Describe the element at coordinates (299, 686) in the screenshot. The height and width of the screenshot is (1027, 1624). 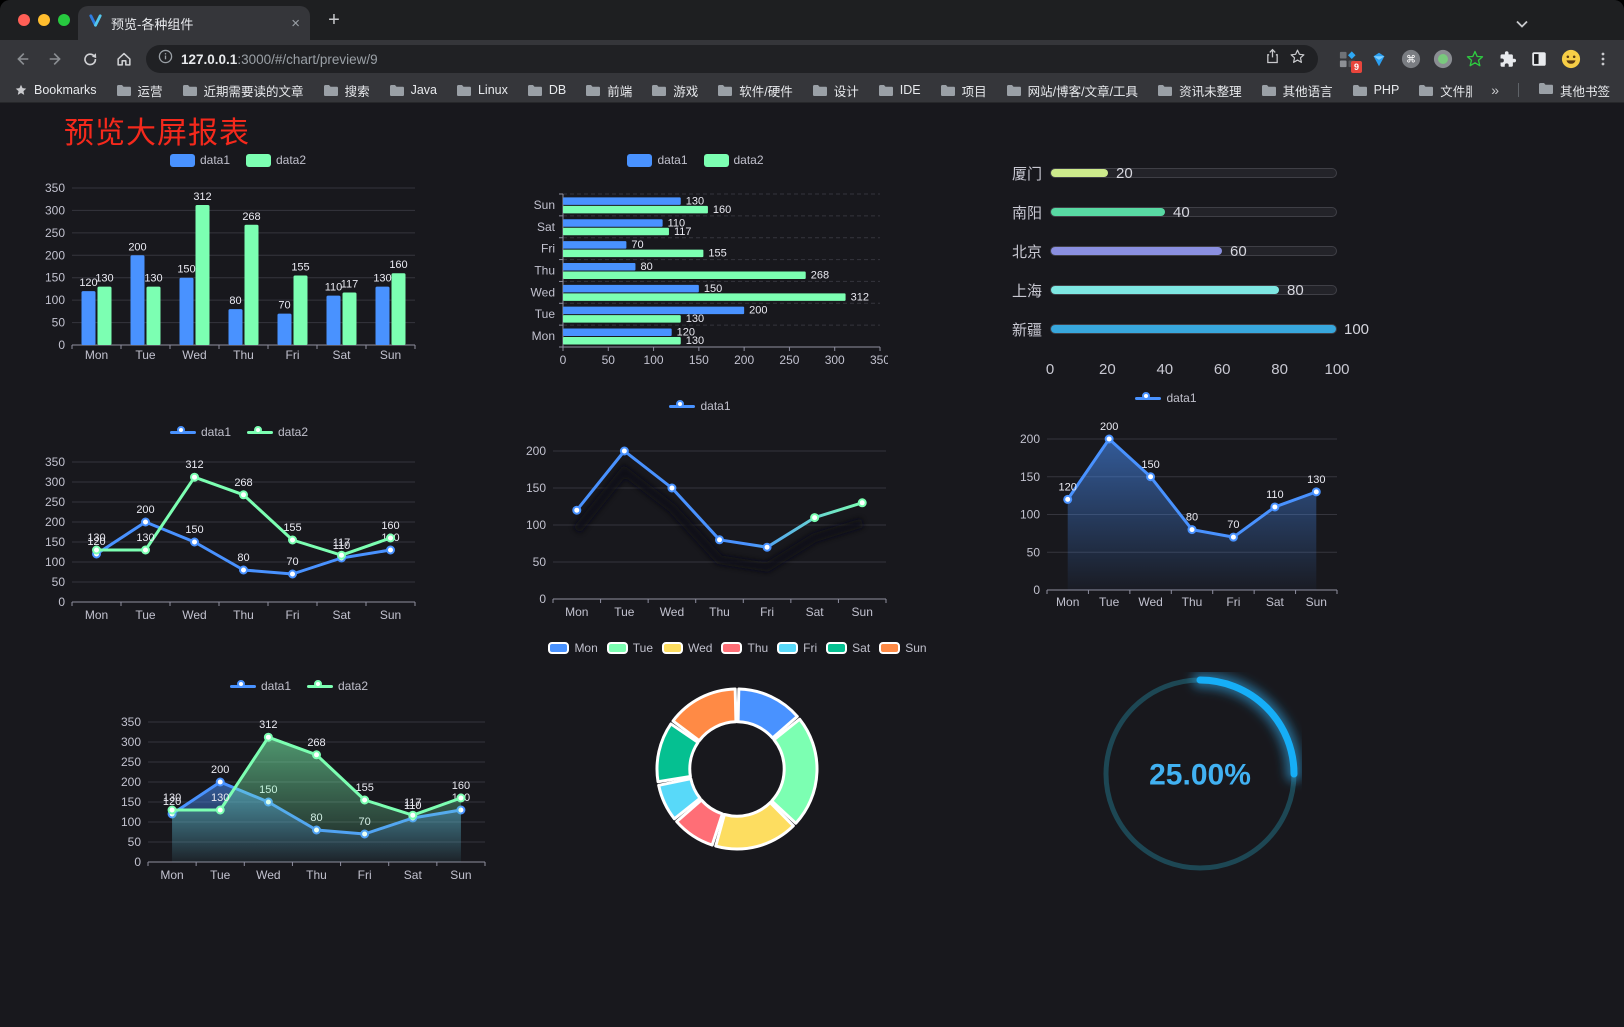
I see `chart-legend: data1 data2` at that location.